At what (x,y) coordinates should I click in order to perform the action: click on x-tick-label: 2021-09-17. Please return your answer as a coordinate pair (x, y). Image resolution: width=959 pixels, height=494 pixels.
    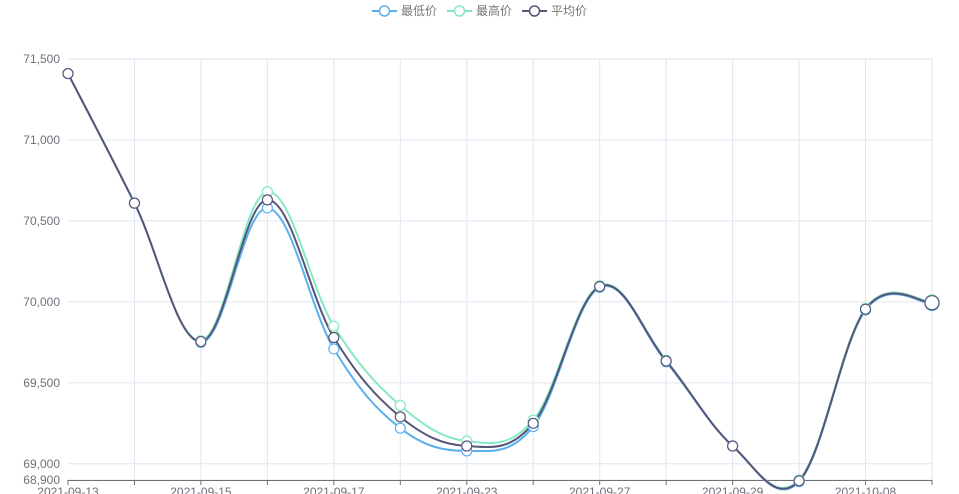
    Looking at the image, I should click on (334, 489).